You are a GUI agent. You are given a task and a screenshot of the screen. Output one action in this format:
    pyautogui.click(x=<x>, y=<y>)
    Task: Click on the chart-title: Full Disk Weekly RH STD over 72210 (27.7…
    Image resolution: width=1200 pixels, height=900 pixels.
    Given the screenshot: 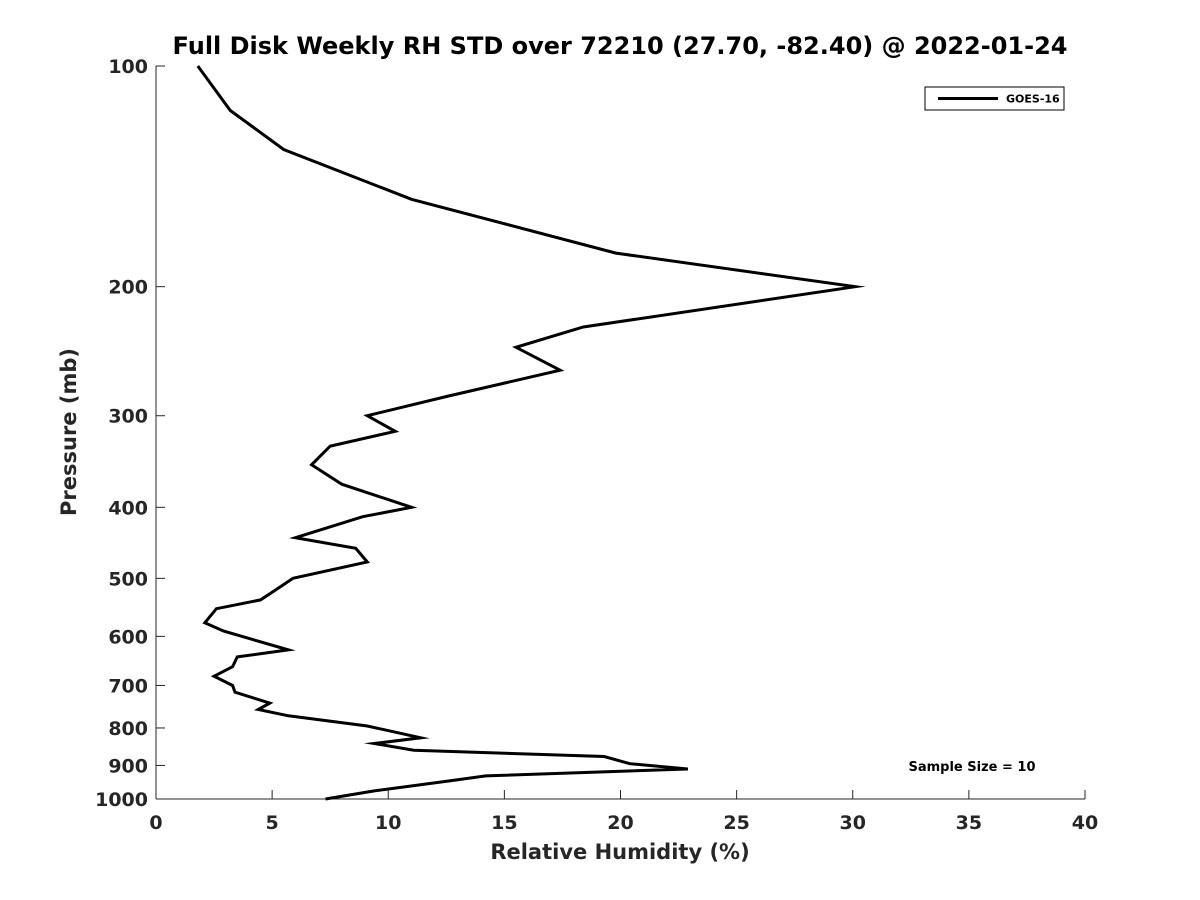 What is the action you would take?
    pyautogui.click(x=620, y=46)
    